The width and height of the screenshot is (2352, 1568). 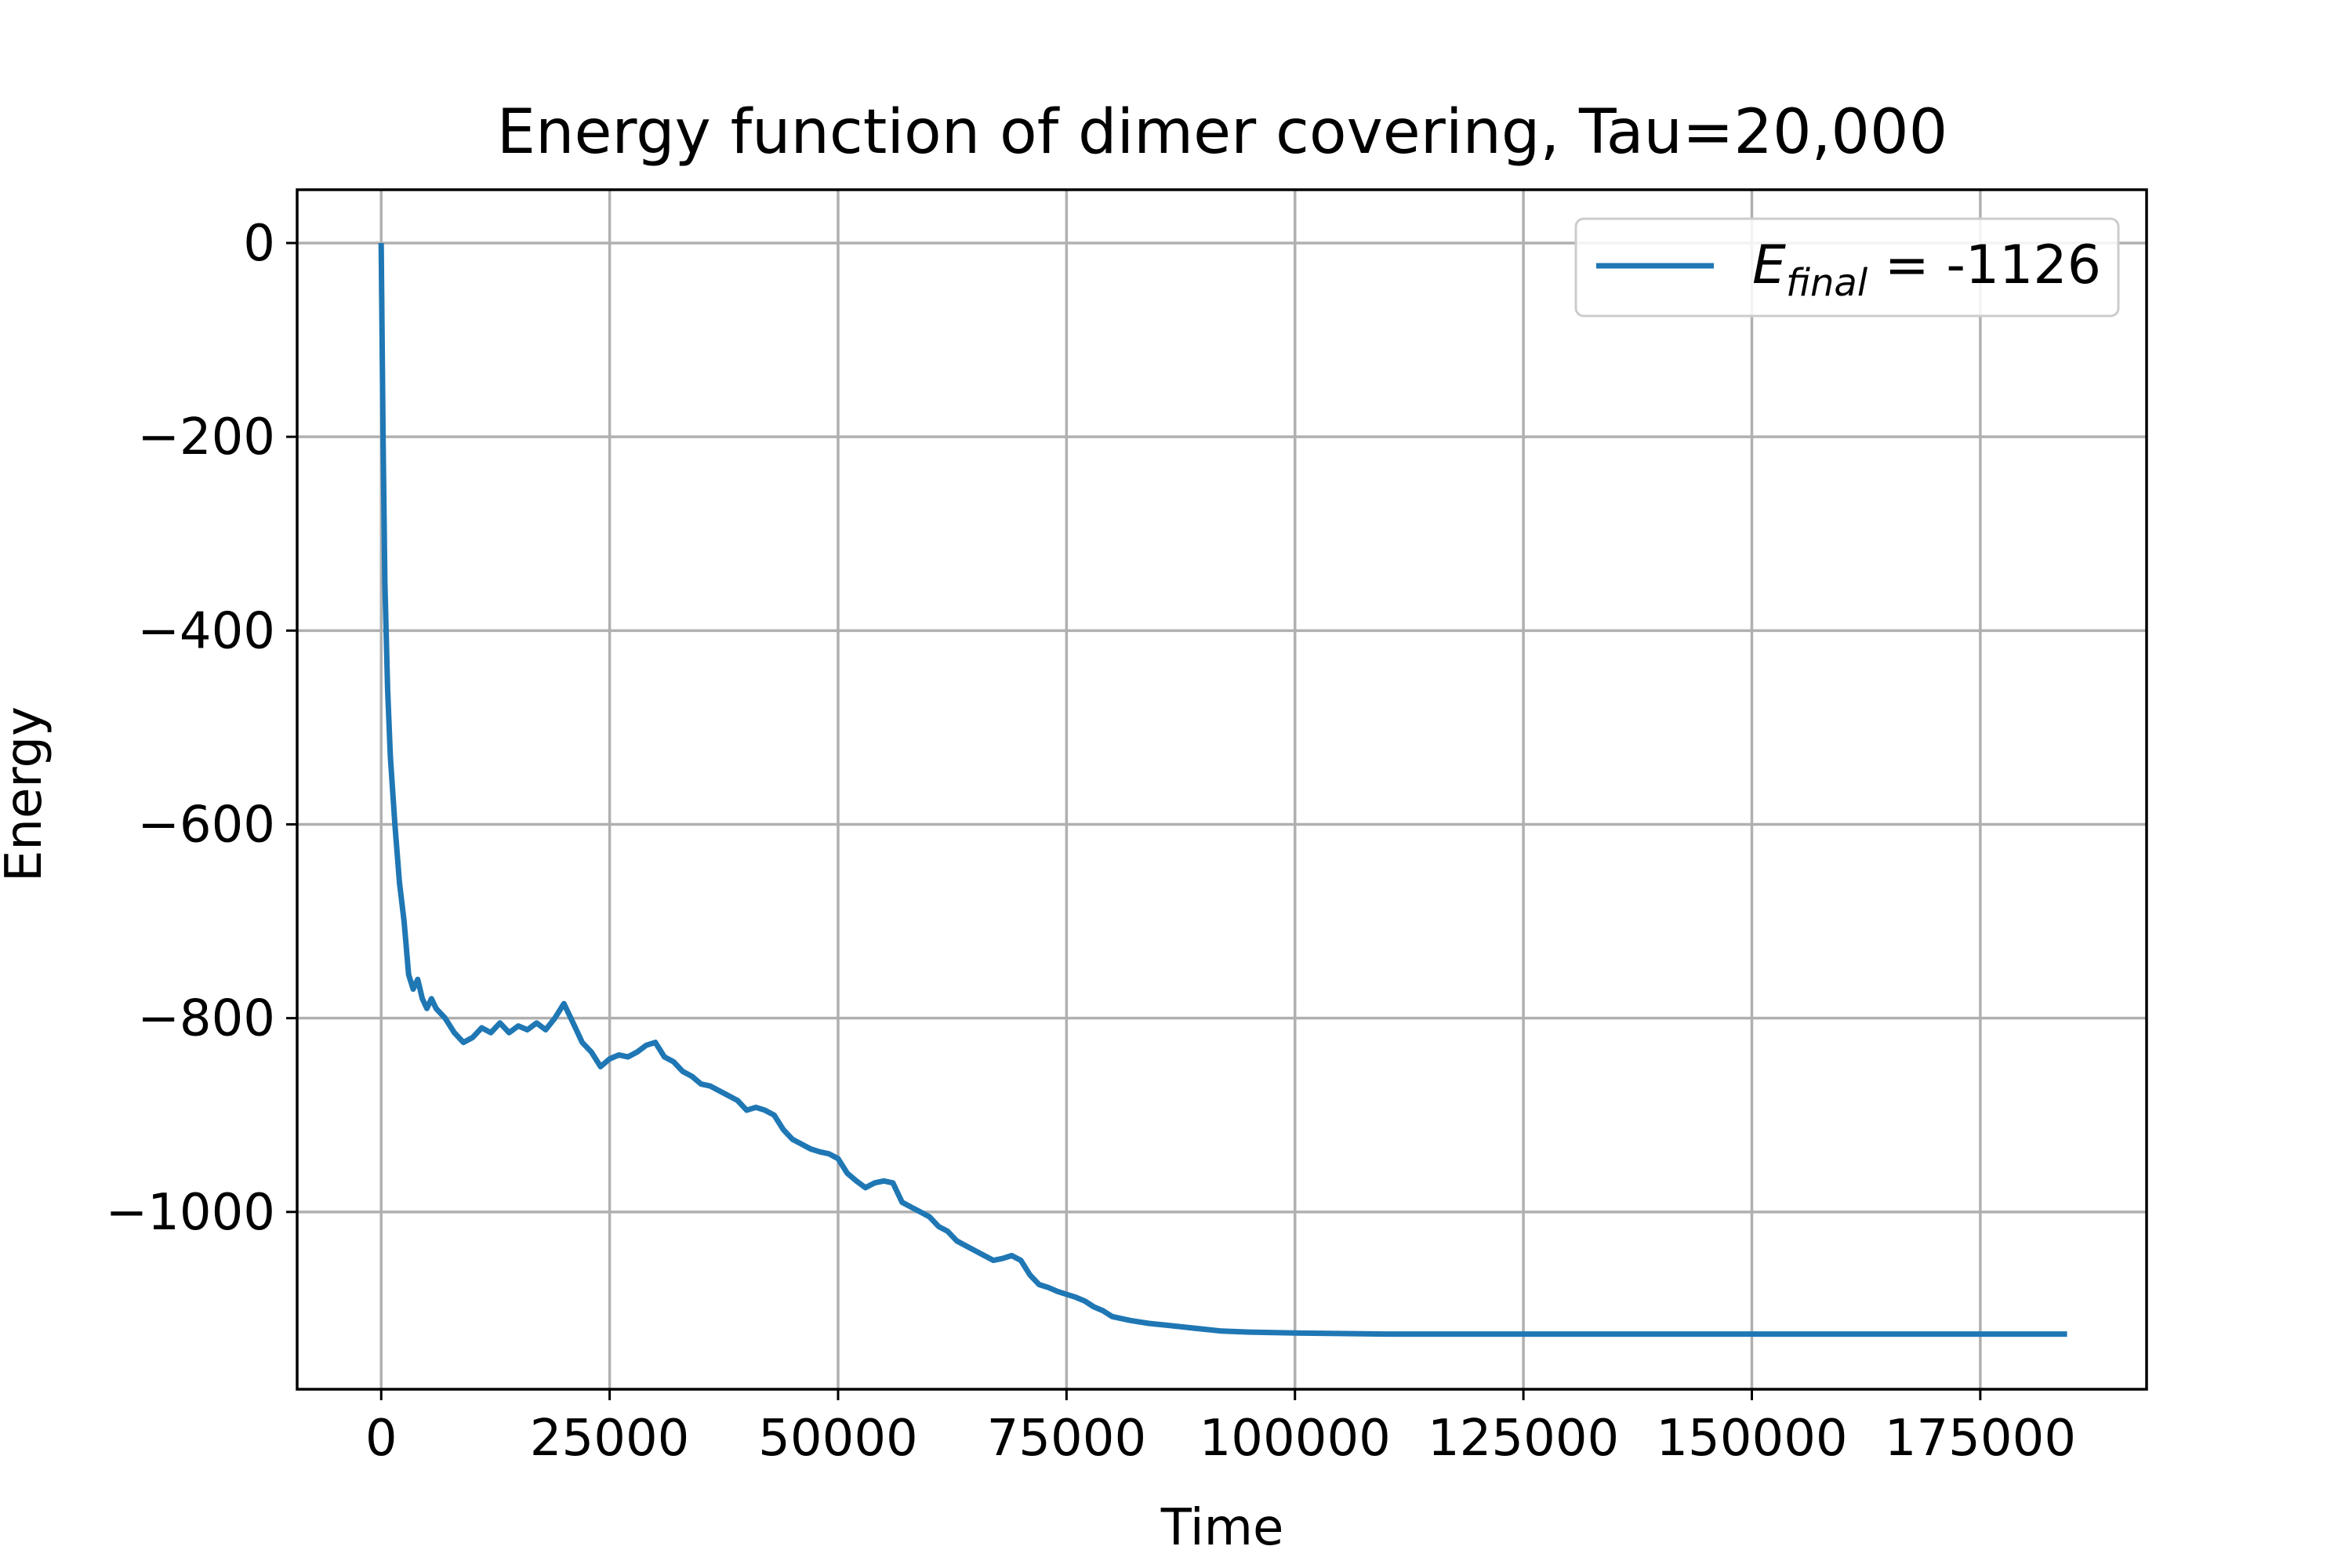 I want to click on x-tick-label: 150000, so click(x=1752, y=1439).